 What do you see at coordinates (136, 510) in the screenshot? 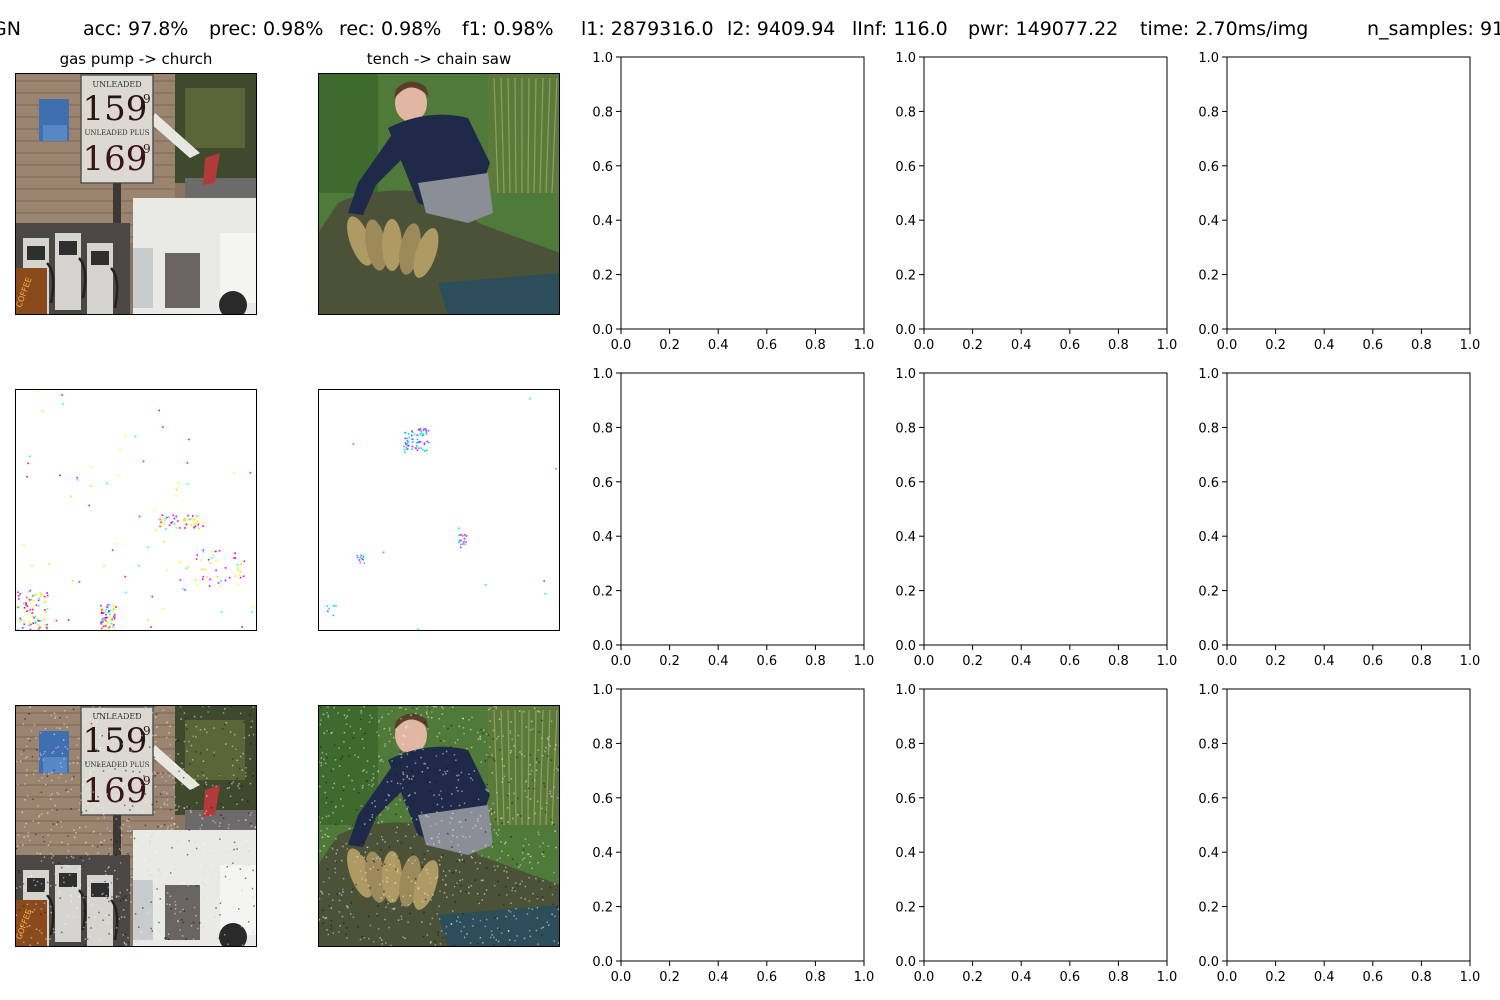
I see `perturbation-background` at bounding box center [136, 510].